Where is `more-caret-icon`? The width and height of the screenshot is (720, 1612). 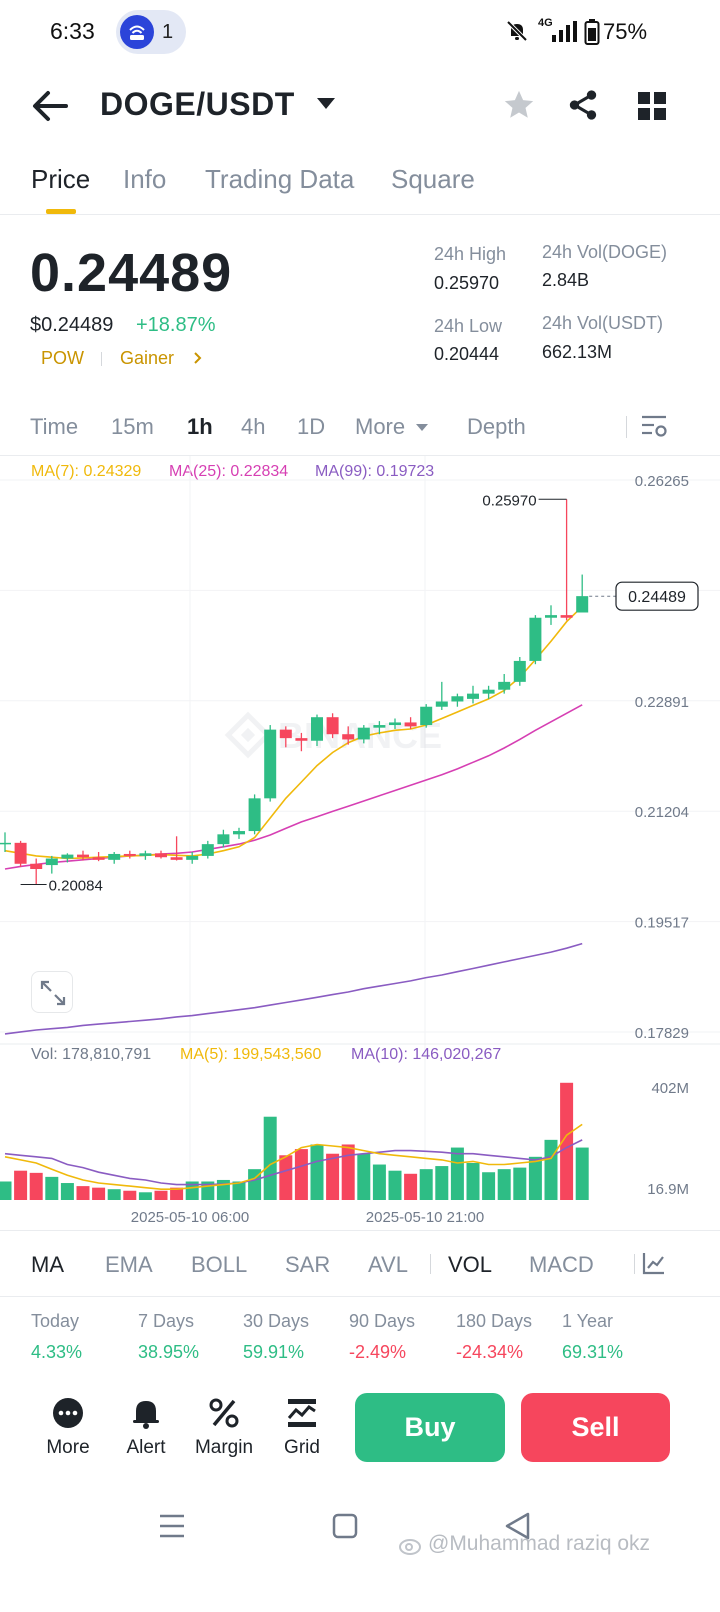
more-caret-icon is located at coordinates (422, 427).